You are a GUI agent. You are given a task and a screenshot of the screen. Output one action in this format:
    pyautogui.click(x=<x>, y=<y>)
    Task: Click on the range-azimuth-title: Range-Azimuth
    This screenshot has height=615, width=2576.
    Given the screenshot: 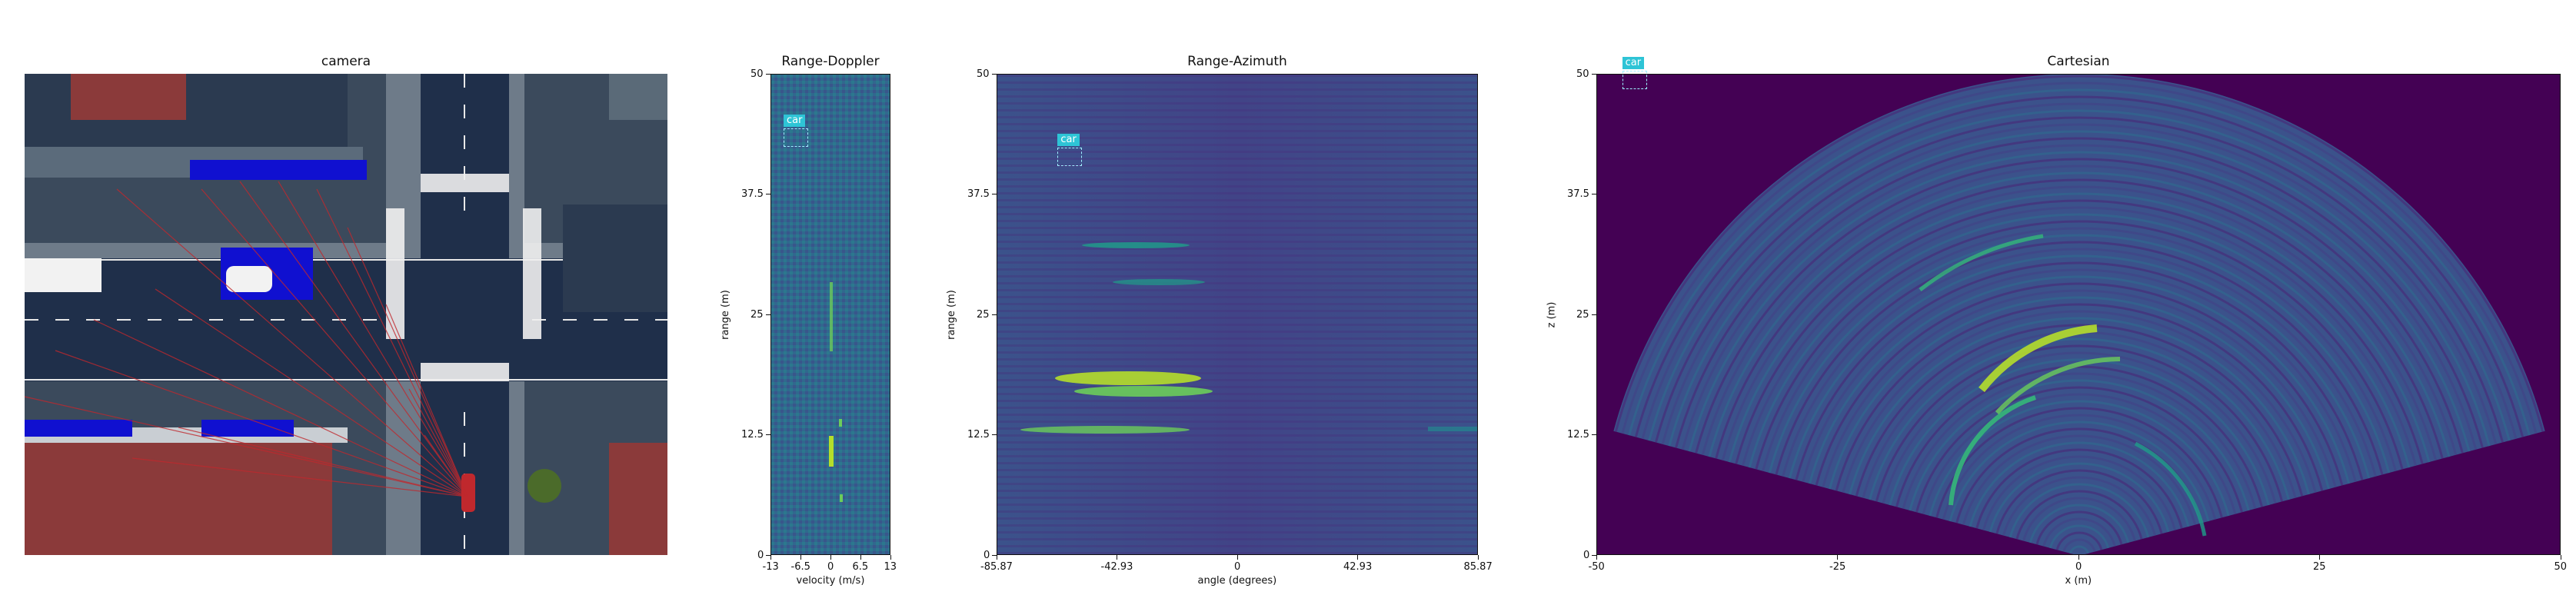 What is the action you would take?
    pyautogui.click(x=1237, y=61)
    